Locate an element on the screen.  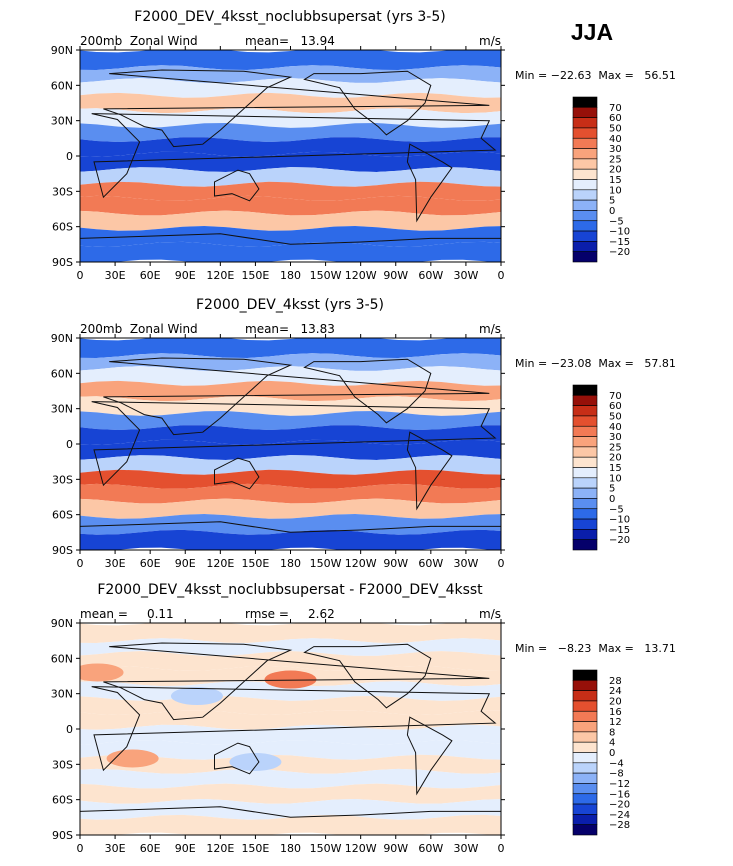
colorbar-label: 8 is located at coordinates (612, 732).